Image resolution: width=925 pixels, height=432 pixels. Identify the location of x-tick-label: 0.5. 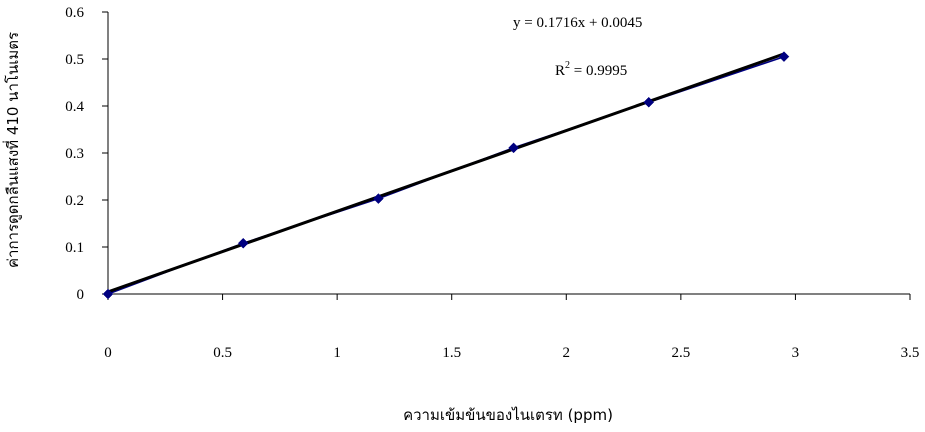
(222, 353).